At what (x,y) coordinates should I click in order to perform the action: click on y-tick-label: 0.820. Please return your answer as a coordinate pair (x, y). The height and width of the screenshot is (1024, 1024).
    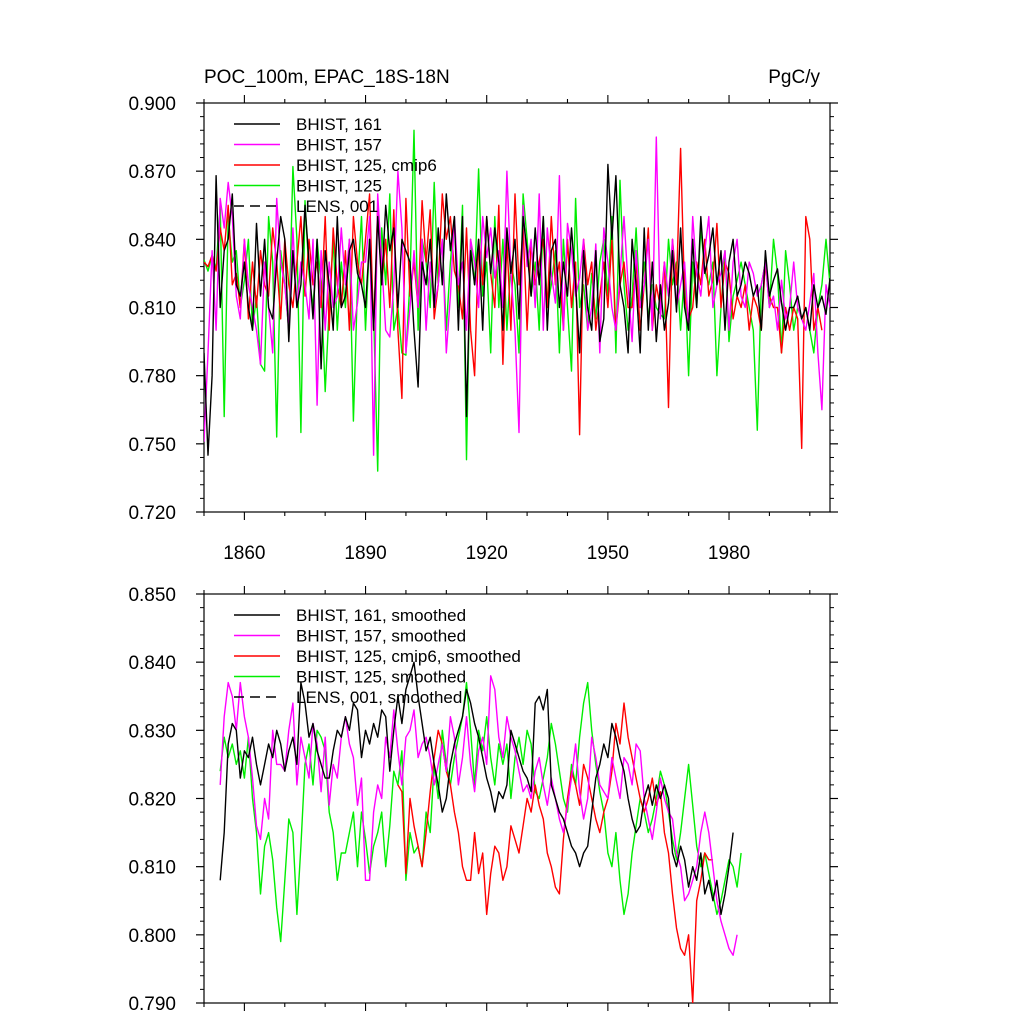
    Looking at the image, I should click on (152, 800).